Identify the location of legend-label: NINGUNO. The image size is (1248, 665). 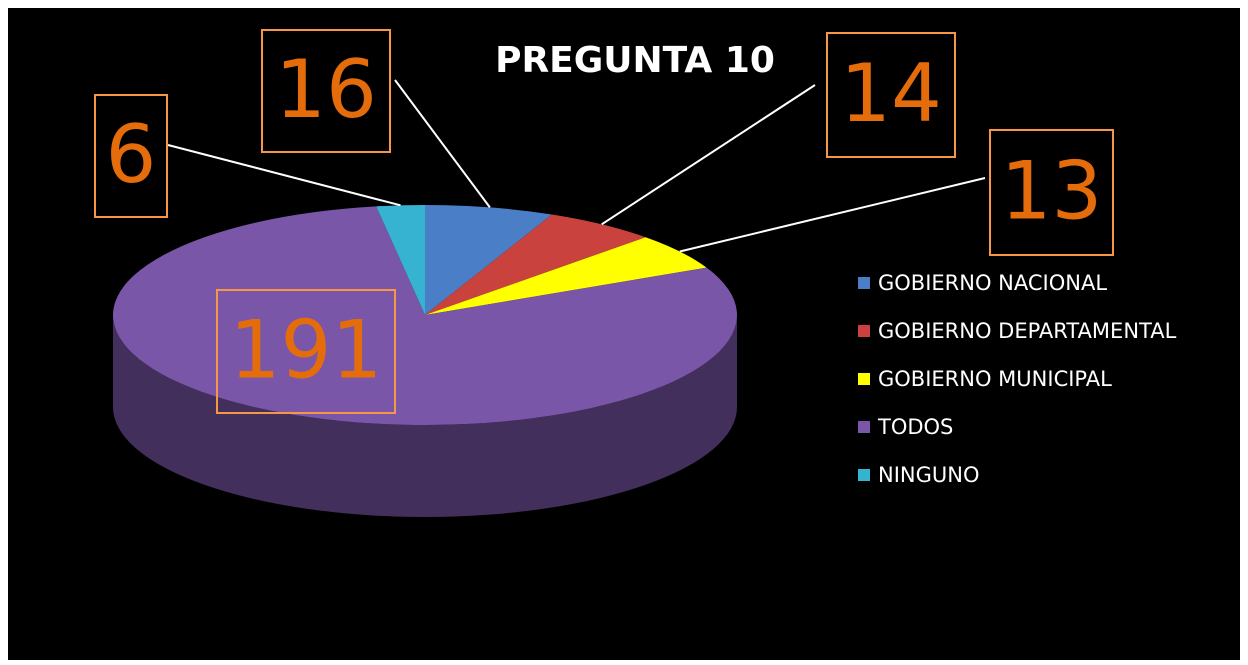
(929, 475).